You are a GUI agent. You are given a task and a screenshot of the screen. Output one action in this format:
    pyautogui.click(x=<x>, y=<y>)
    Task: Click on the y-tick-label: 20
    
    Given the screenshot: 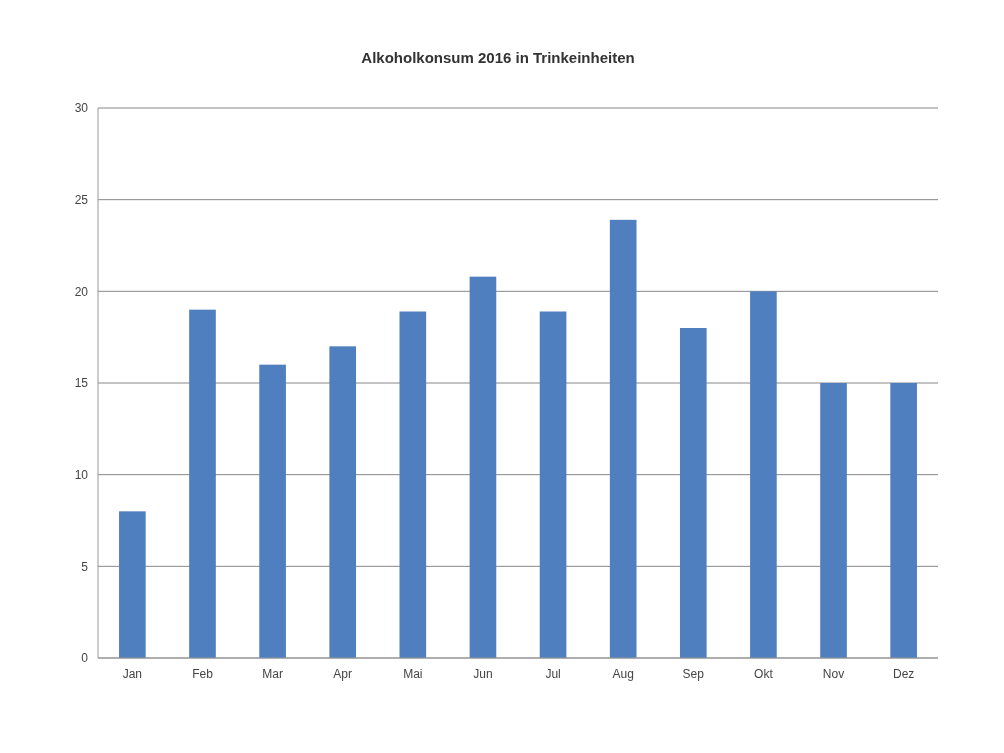 What is the action you would take?
    pyautogui.click(x=81, y=291)
    